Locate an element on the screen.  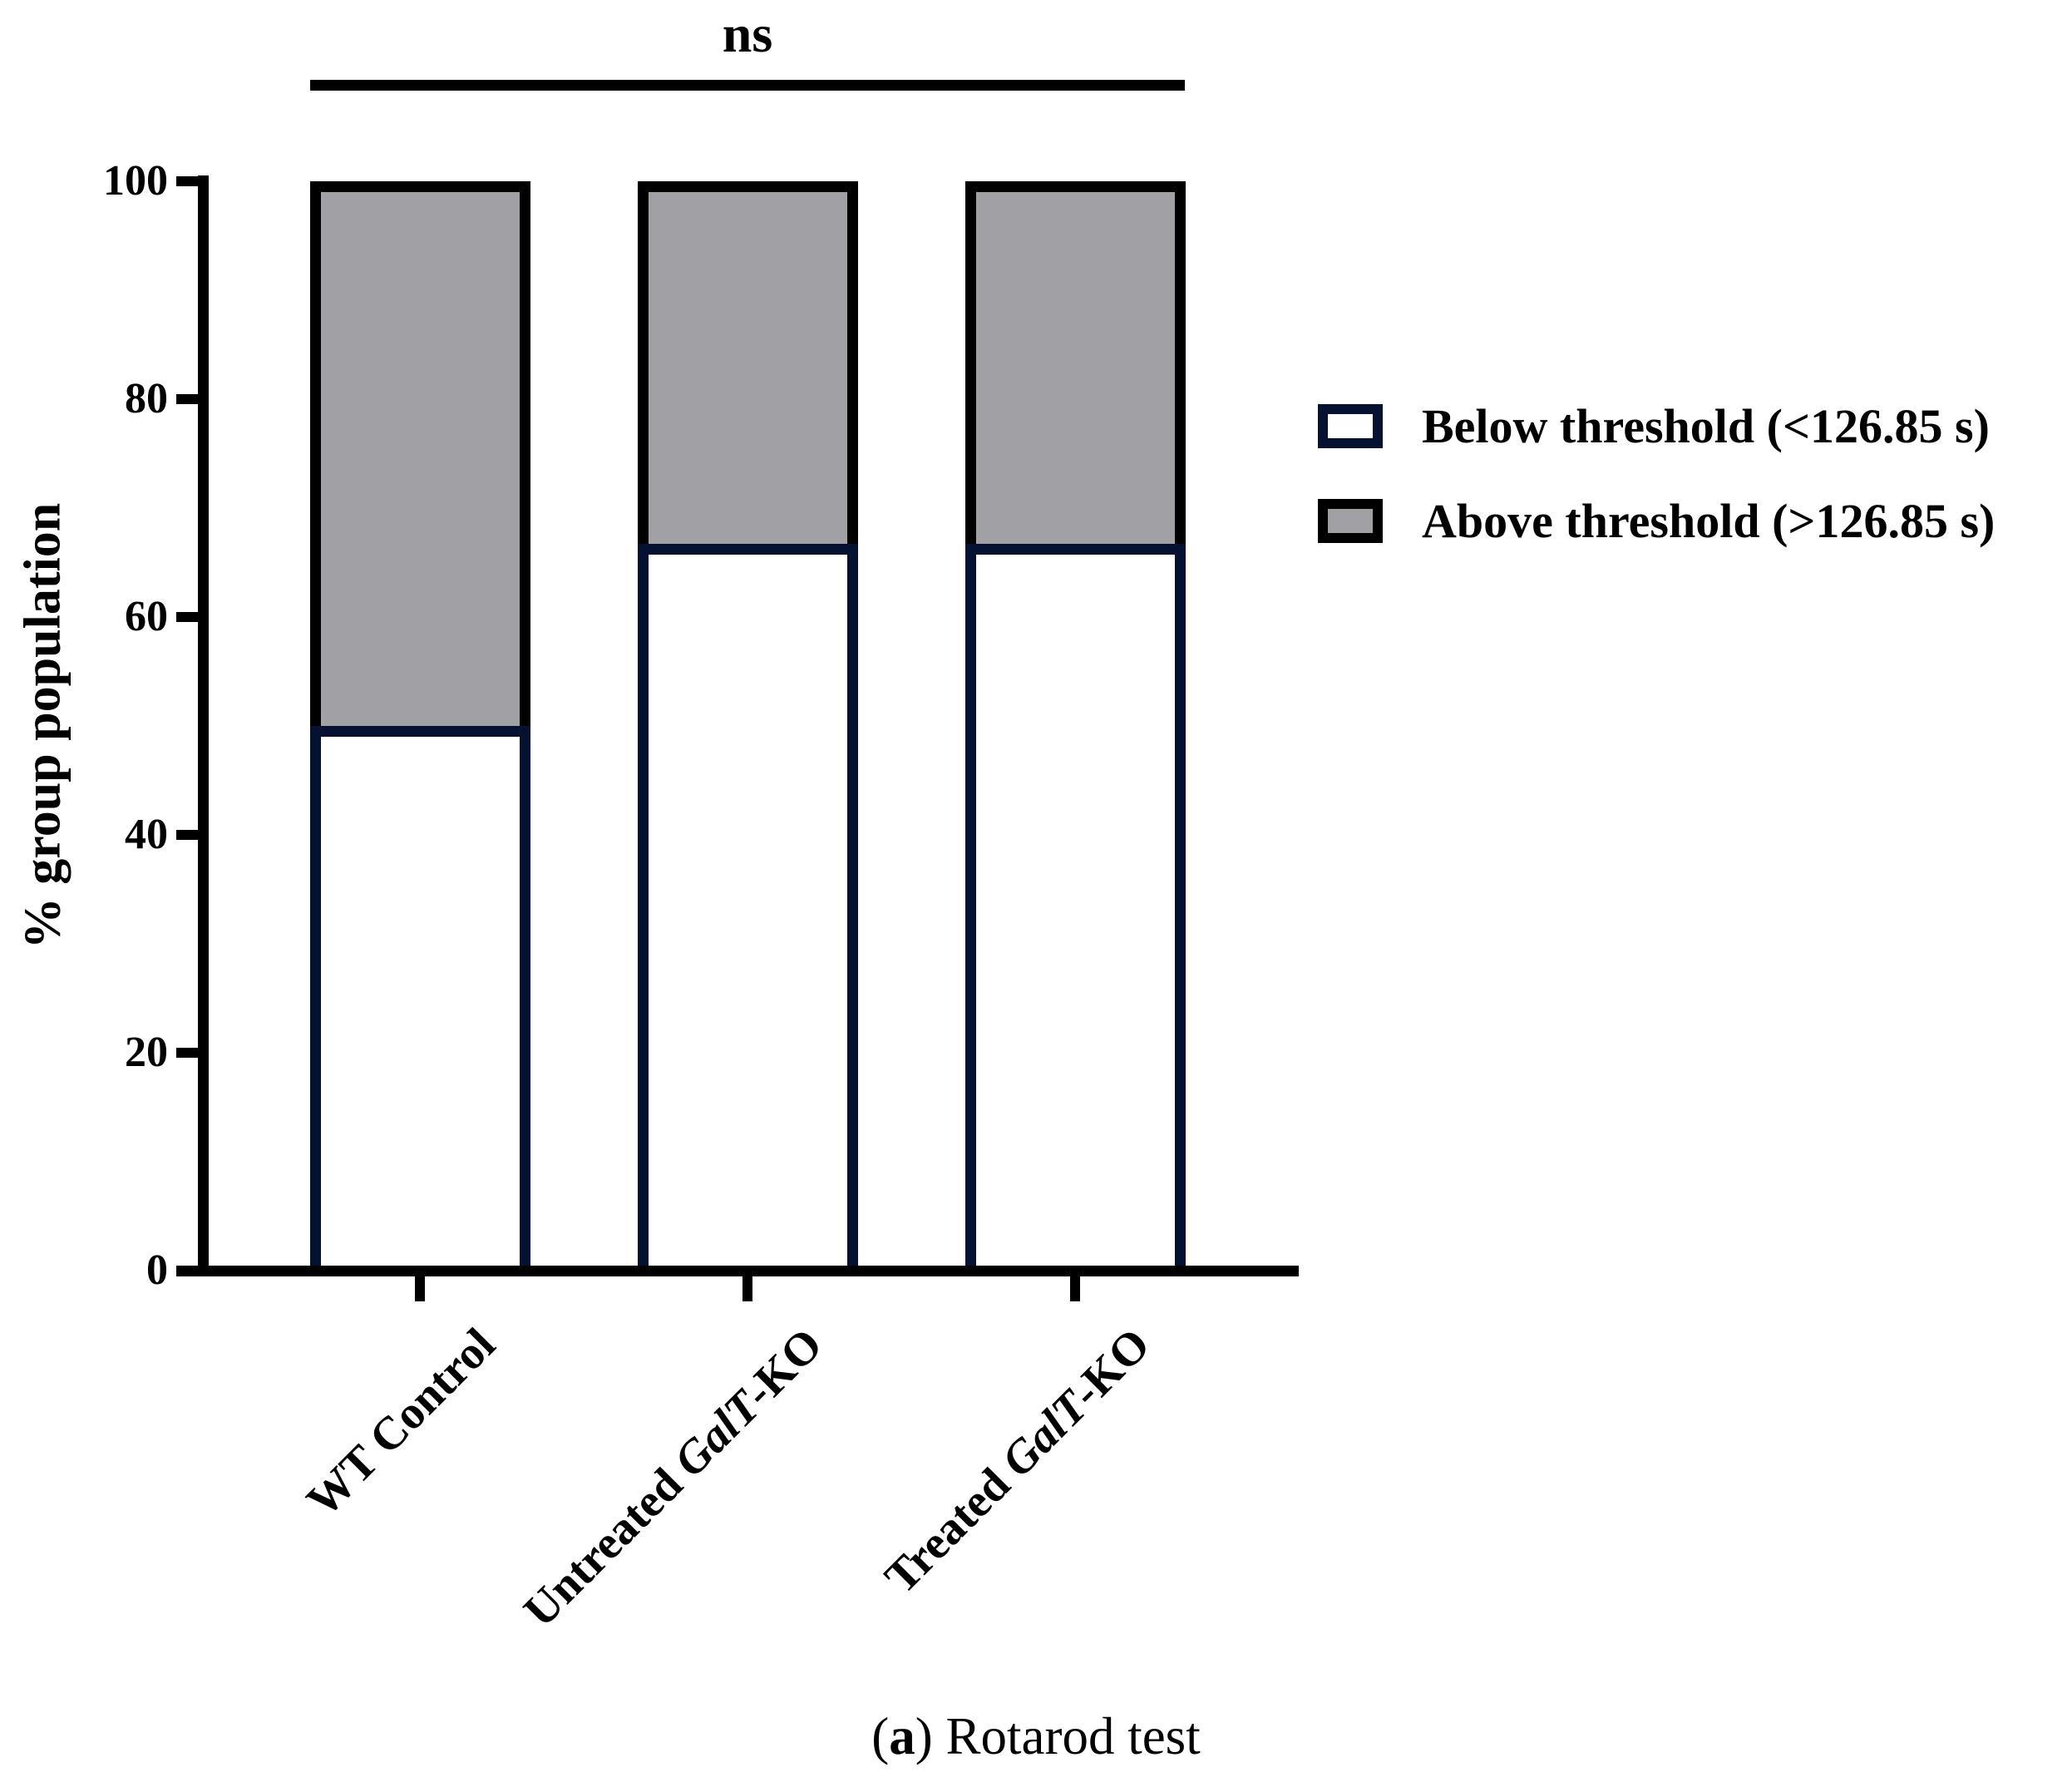
y-axis-spine is located at coordinates (203, 725).